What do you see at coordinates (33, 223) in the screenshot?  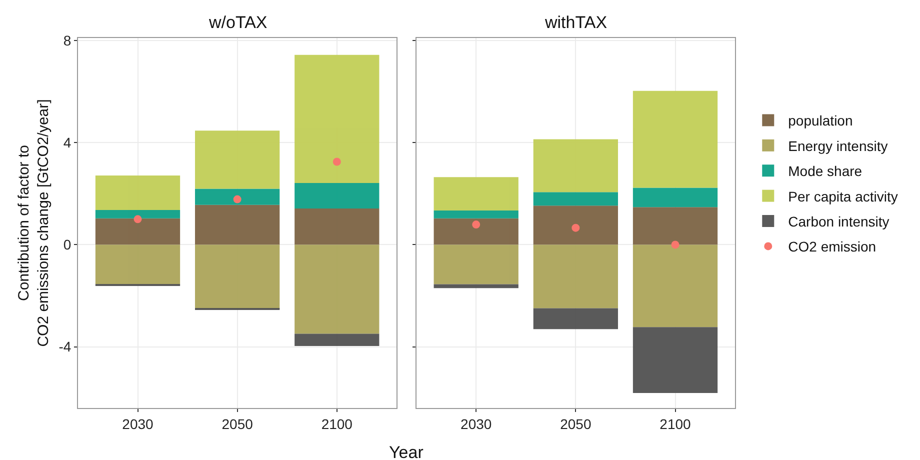 I see `y-axis-title: Contribution of factor to CO2 emissions change [GtCO2/year]` at bounding box center [33, 223].